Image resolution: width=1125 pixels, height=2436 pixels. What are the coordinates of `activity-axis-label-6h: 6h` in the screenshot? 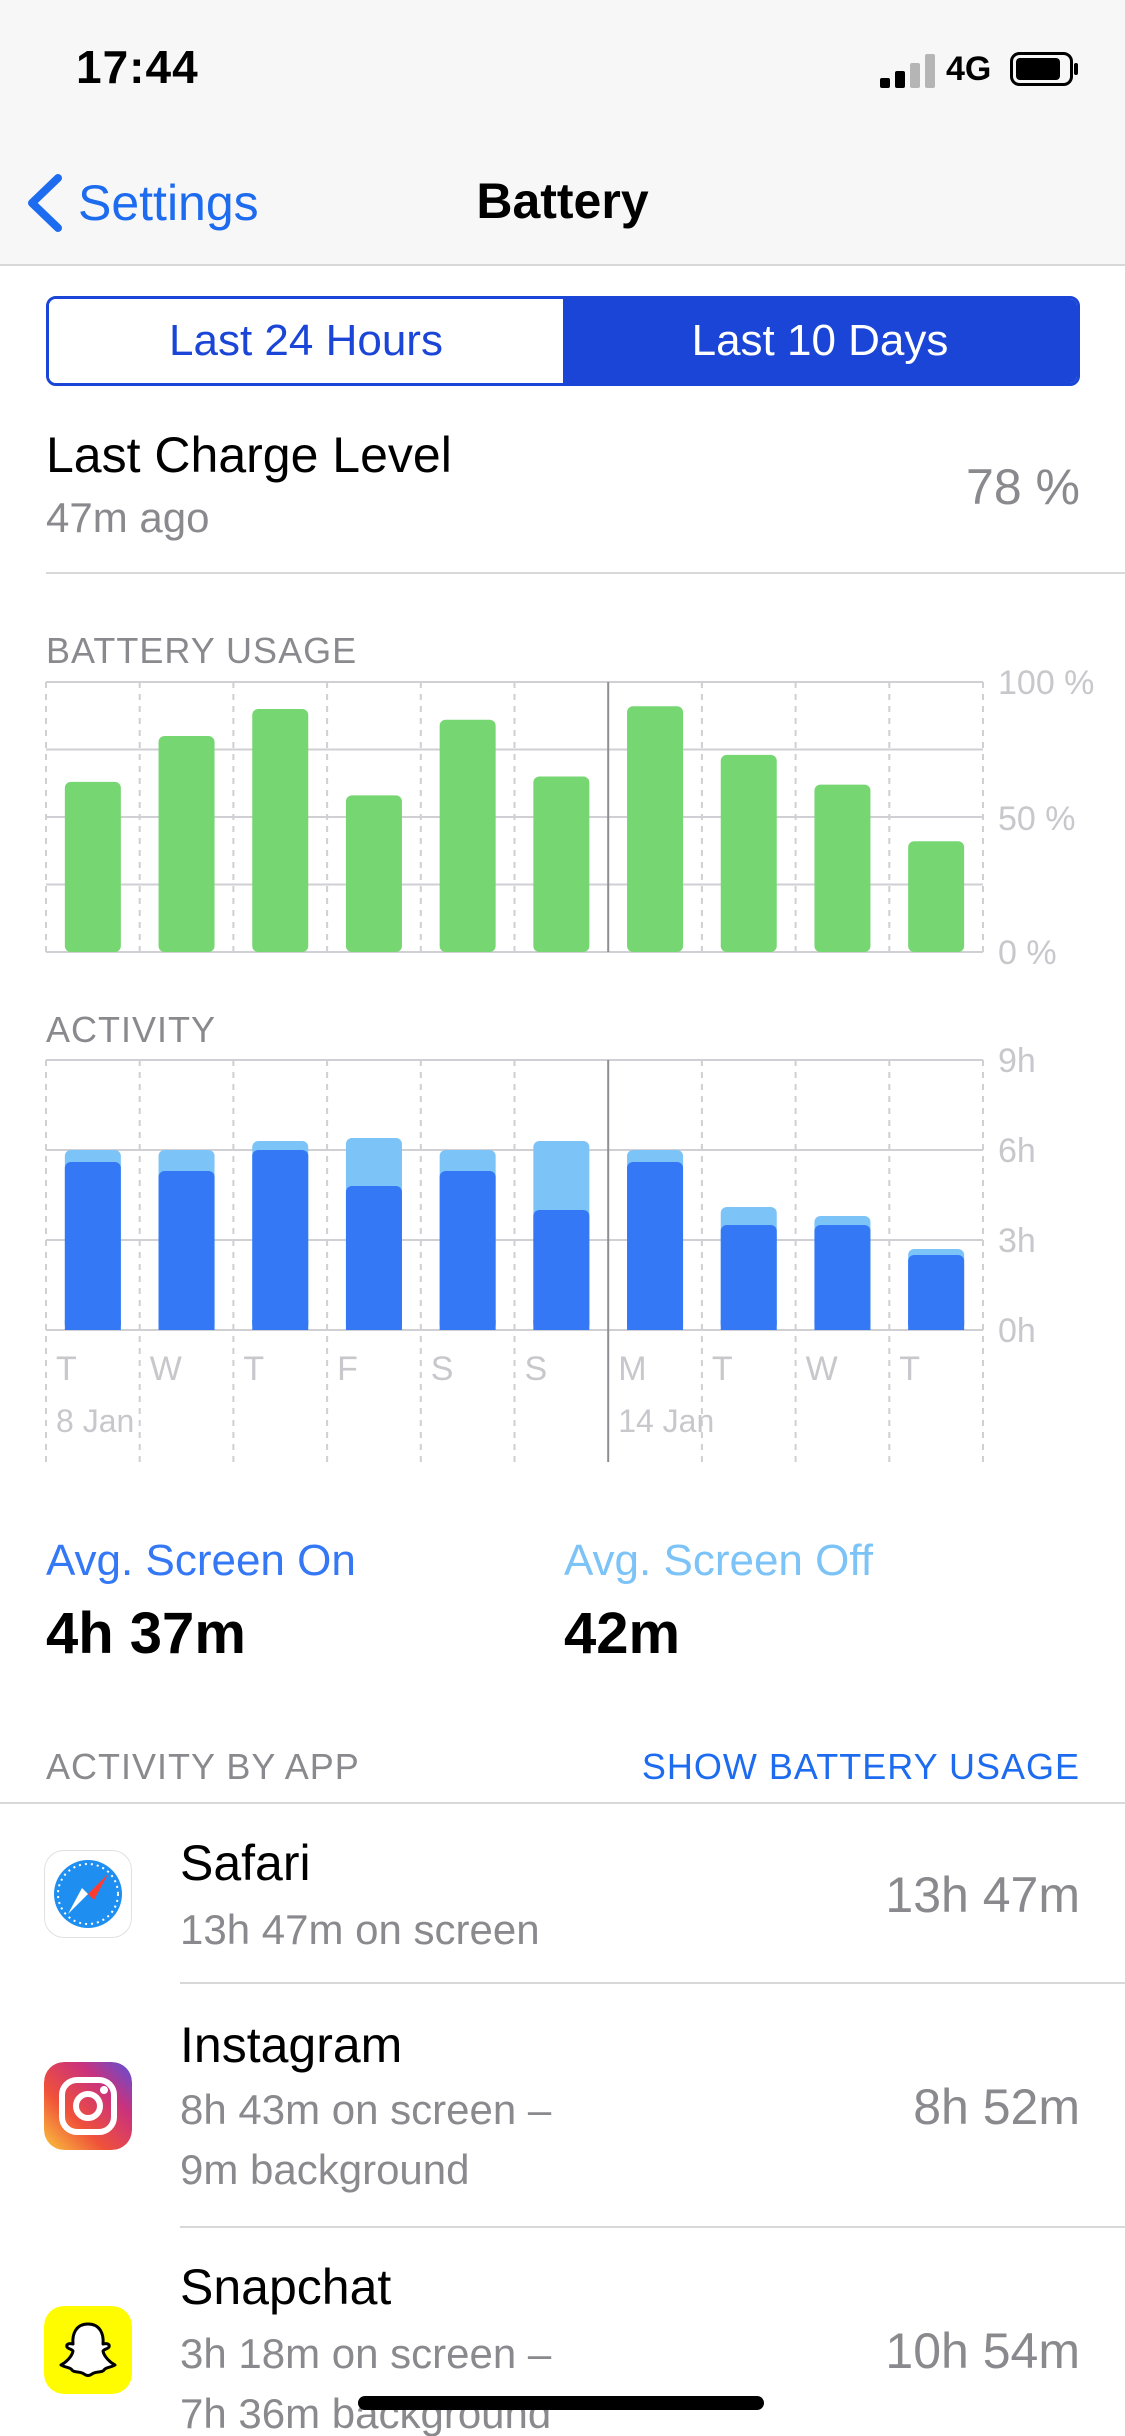 It's located at (1017, 1151).